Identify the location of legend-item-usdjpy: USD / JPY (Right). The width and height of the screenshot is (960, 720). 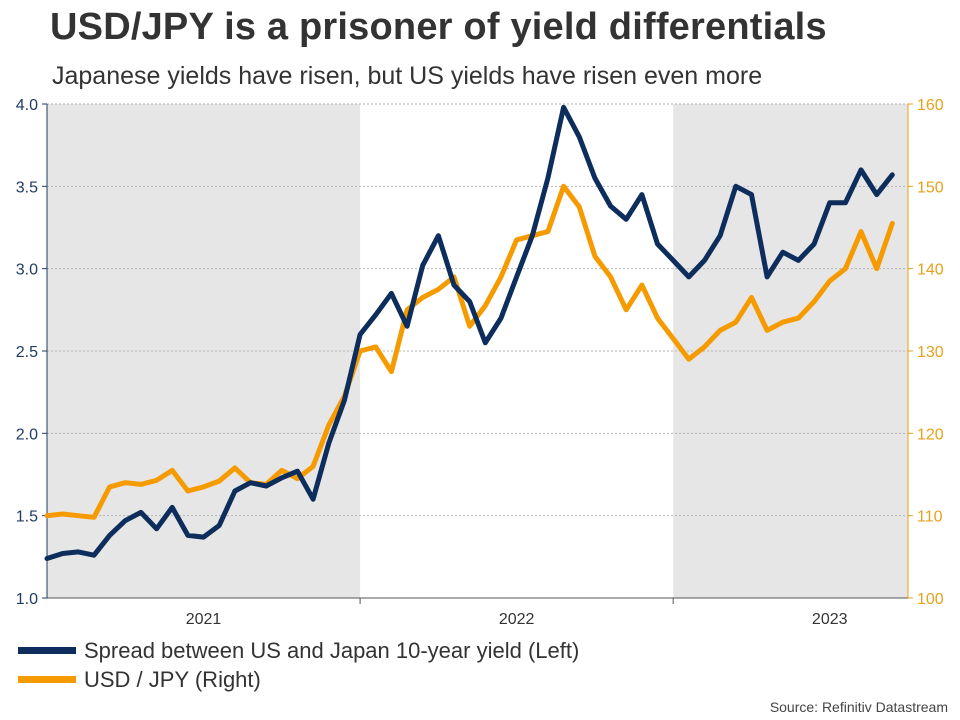
(298, 679).